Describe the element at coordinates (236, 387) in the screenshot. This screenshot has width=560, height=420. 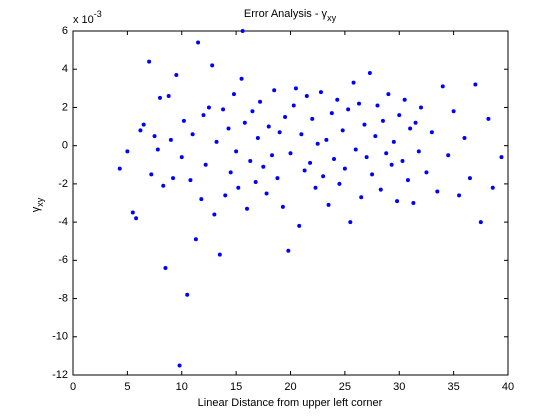
I see `x-tick-label: 15` at that location.